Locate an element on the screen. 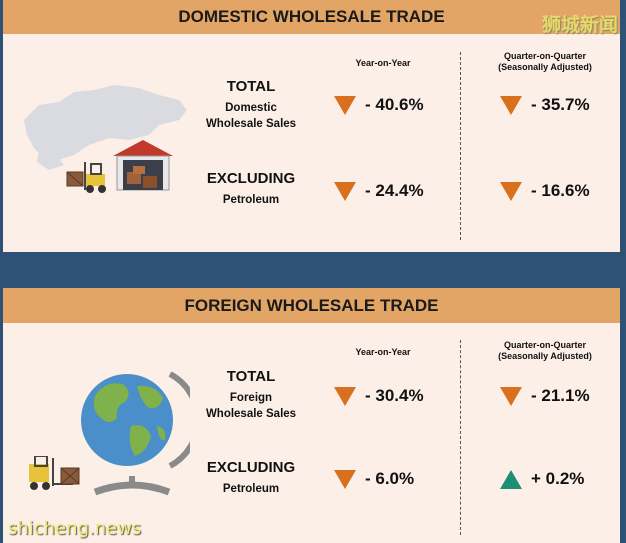 Image resolution: width=626 pixels, height=543 pixels. foreign-total-qoq: - 21.1% is located at coordinates (560, 395).